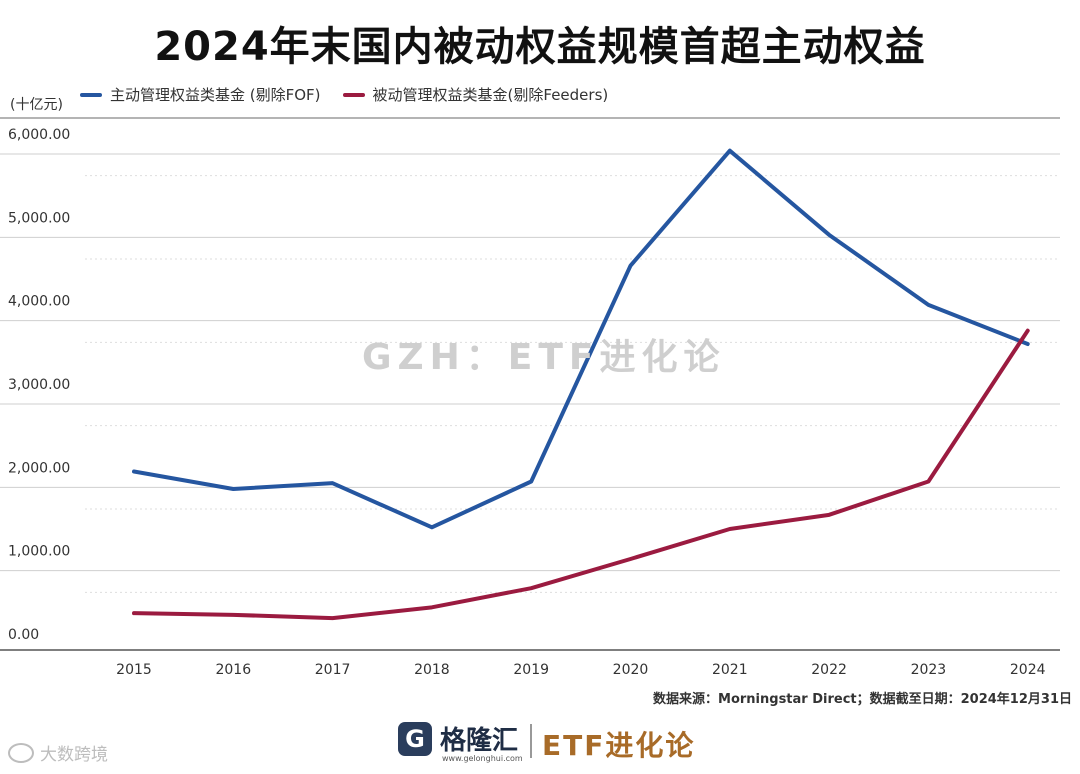  What do you see at coordinates (619, 745) in the screenshot?
I see `etf-brand: ETF进化论` at bounding box center [619, 745].